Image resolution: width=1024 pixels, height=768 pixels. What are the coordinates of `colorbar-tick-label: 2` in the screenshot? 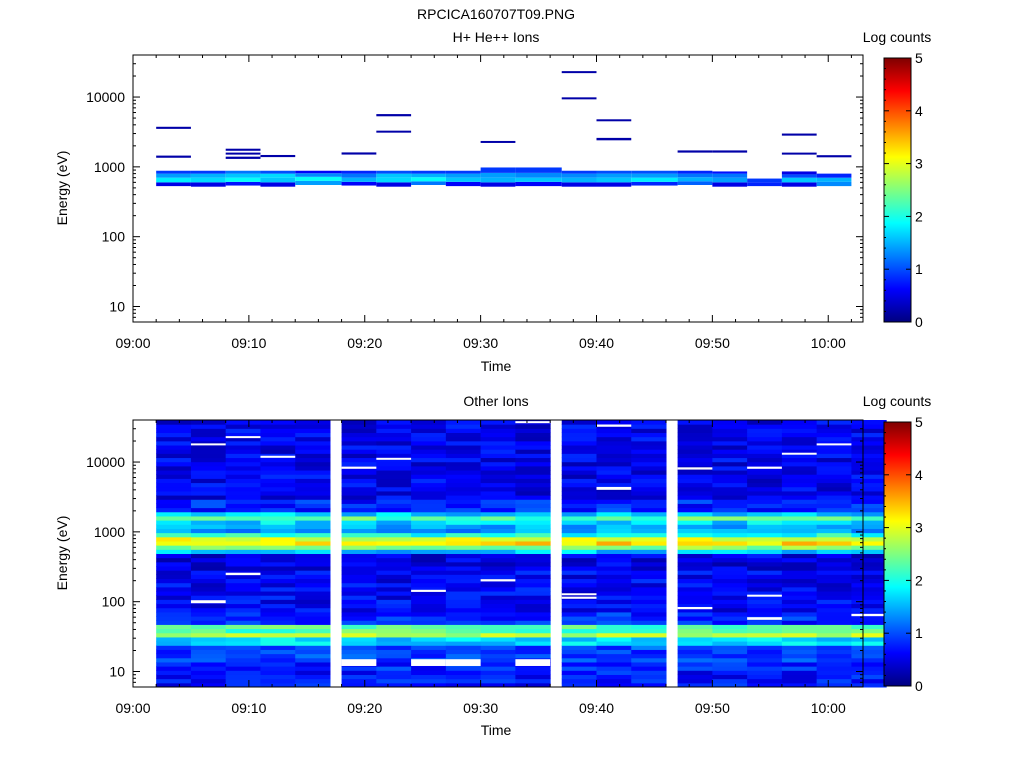 It's located at (919, 580).